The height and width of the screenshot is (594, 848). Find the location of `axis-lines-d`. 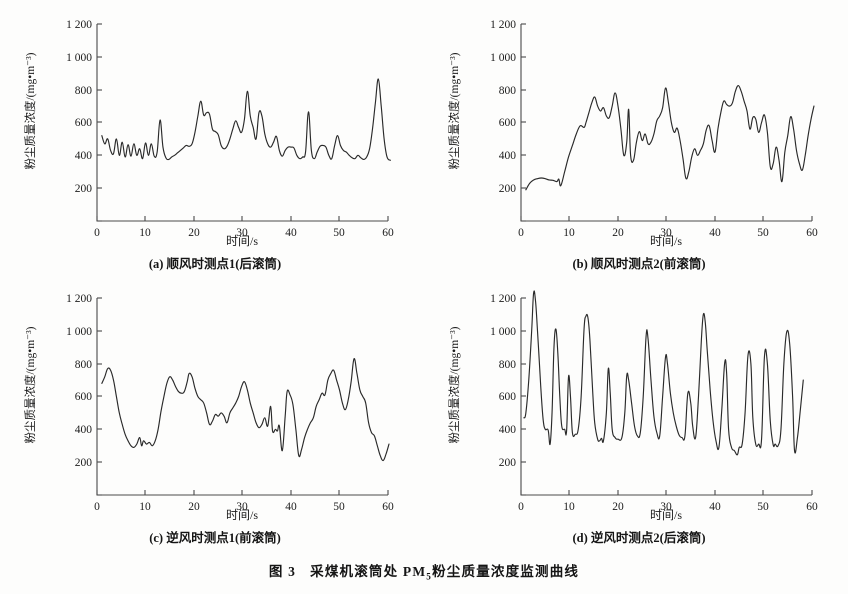

axis-lines-d is located at coordinates (666, 397).